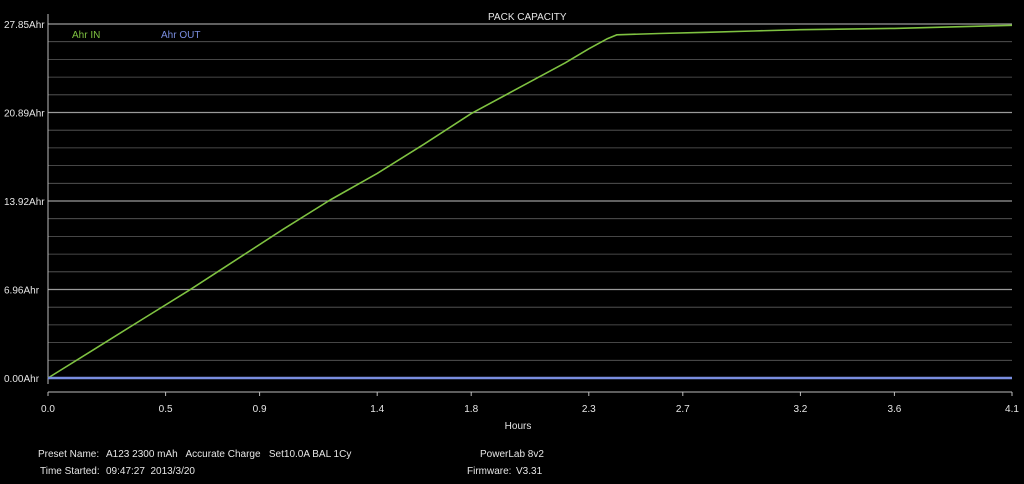  Describe the element at coordinates (86, 35) in the screenshot. I see `legend-entry: Ahr IN` at that location.